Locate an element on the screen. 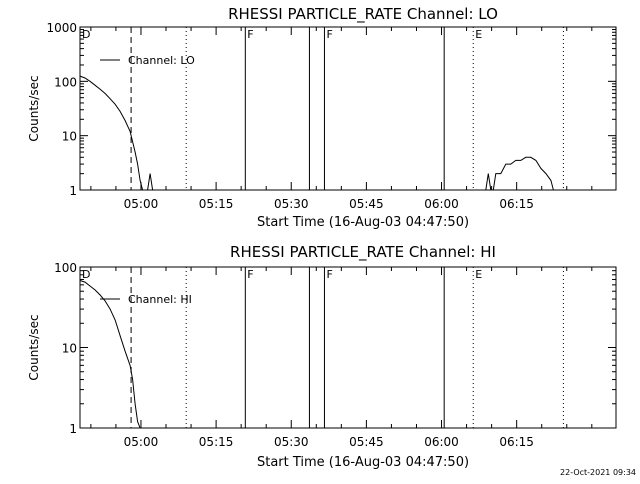 Image resolution: width=640 pixels, height=484 pixels. footer-timestamp: 22-Oct-2021 09:34 is located at coordinates (598, 472).